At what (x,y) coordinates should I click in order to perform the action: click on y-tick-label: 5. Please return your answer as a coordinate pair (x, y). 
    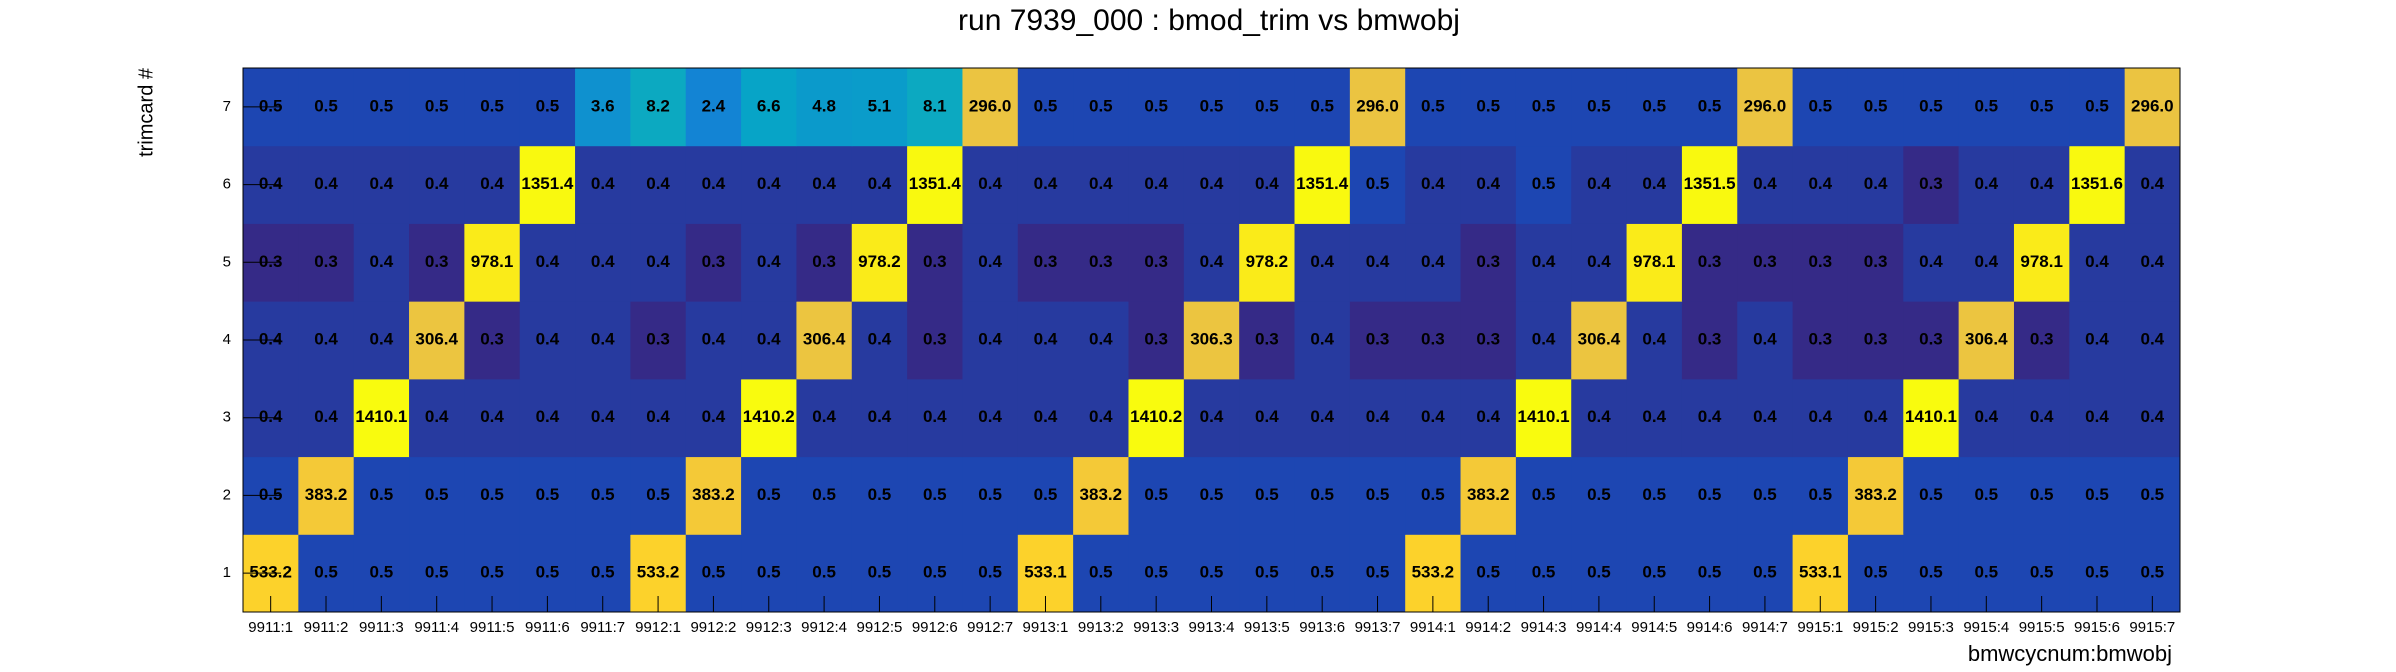
    Looking at the image, I should click on (227, 261).